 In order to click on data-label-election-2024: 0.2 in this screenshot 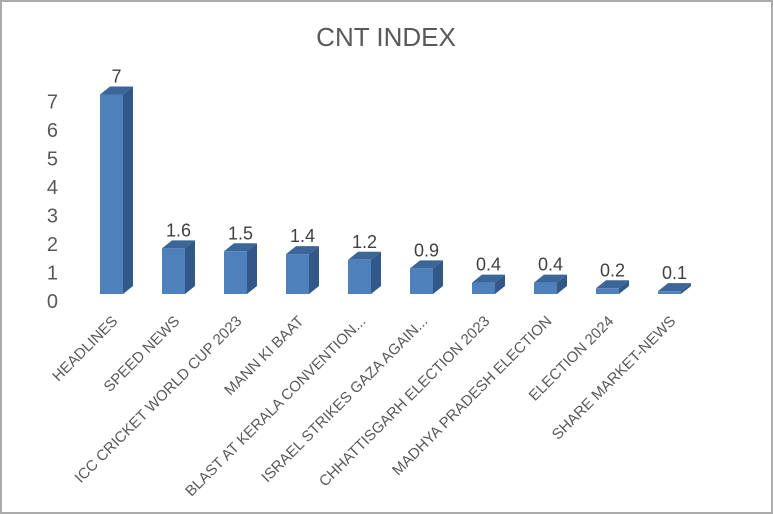, I will do `click(612, 270)`.